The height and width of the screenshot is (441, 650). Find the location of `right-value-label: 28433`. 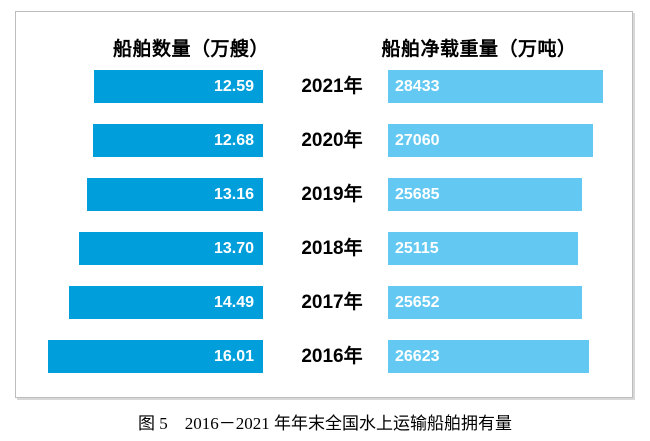

right-value-label: 28433 is located at coordinates (417, 86).